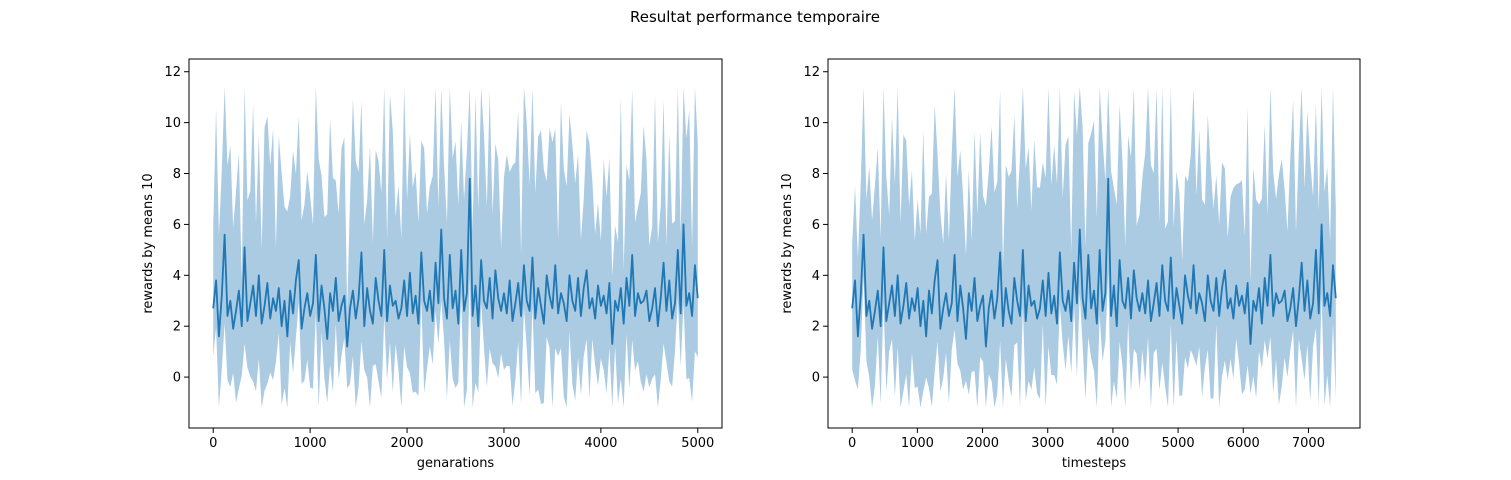 This screenshot has width=1511, height=480. What do you see at coordinates (1094, 463) in the screenshot?
I see `x-axis-label: timesteps` at bounding box center [1094, 463].